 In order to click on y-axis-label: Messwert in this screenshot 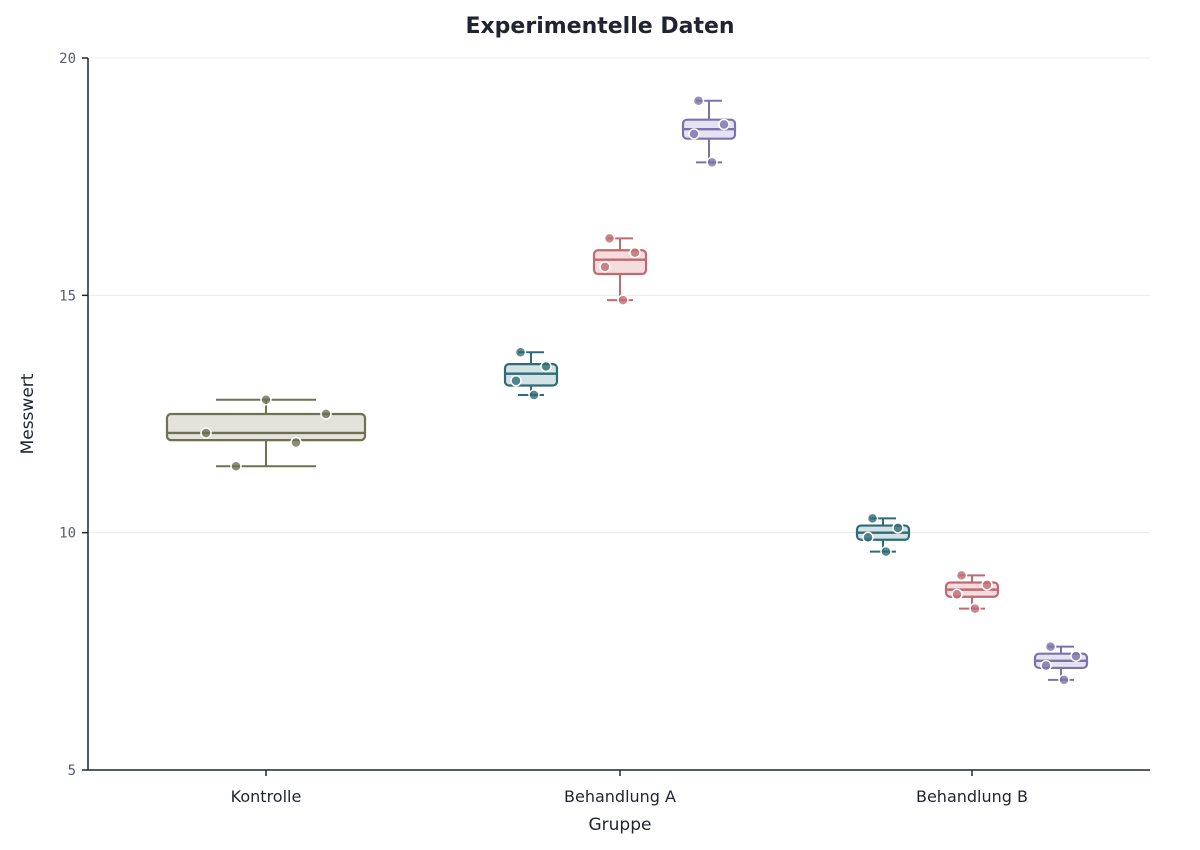, I will do `click(28, 413)`.